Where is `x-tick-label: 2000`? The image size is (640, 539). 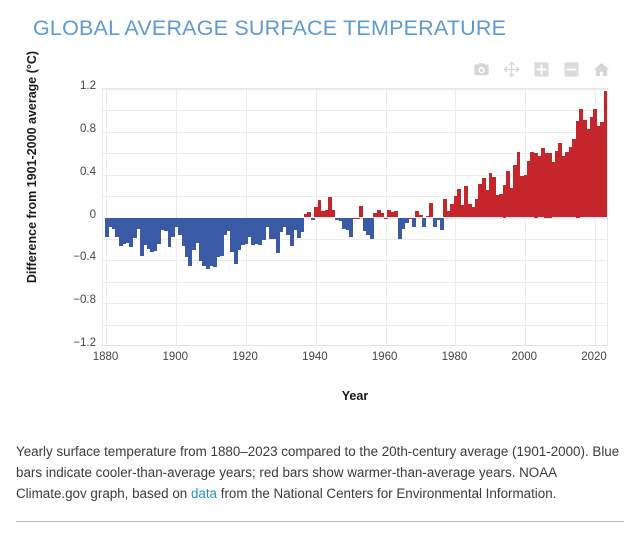 x-tick-label: 2000 is located at coordinates (524, 357).